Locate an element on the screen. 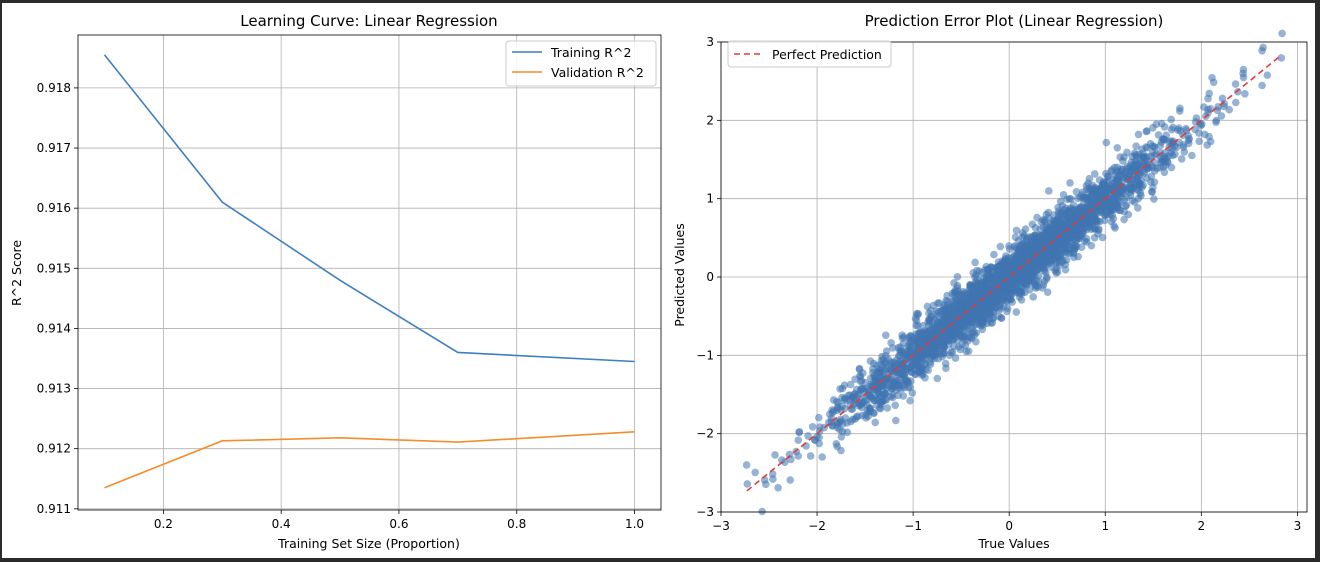 The image size is (1320, 562). y-axis-ticks: −3 −2 −1 0 1 2 3 is located at coordinates (708, 277).